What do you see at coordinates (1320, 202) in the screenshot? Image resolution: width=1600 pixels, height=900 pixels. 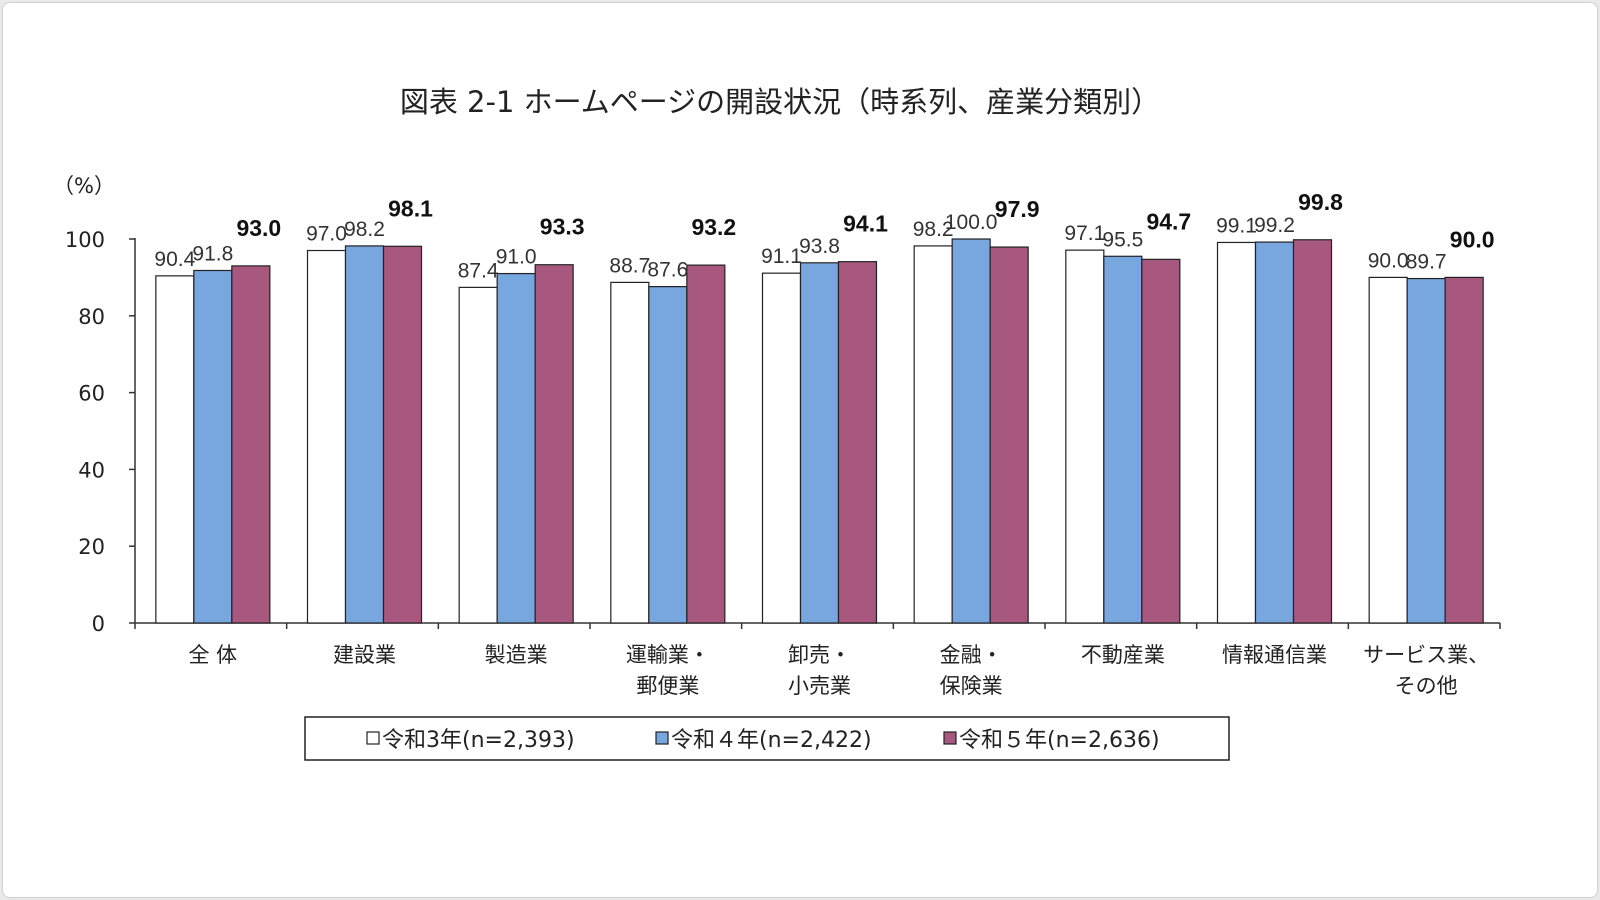 I see `value-label: 99.8` at bounding box center [1320, 202].